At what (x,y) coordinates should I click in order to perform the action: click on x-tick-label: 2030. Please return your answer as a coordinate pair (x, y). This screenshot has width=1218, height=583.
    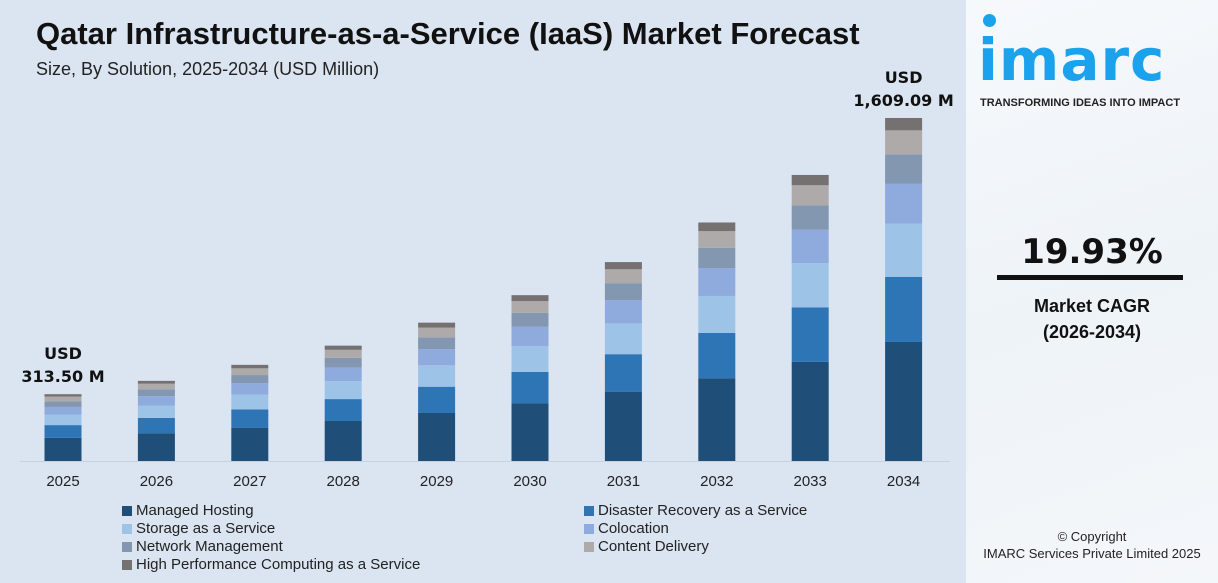
    Looking at the image, I should click on (529, 481).